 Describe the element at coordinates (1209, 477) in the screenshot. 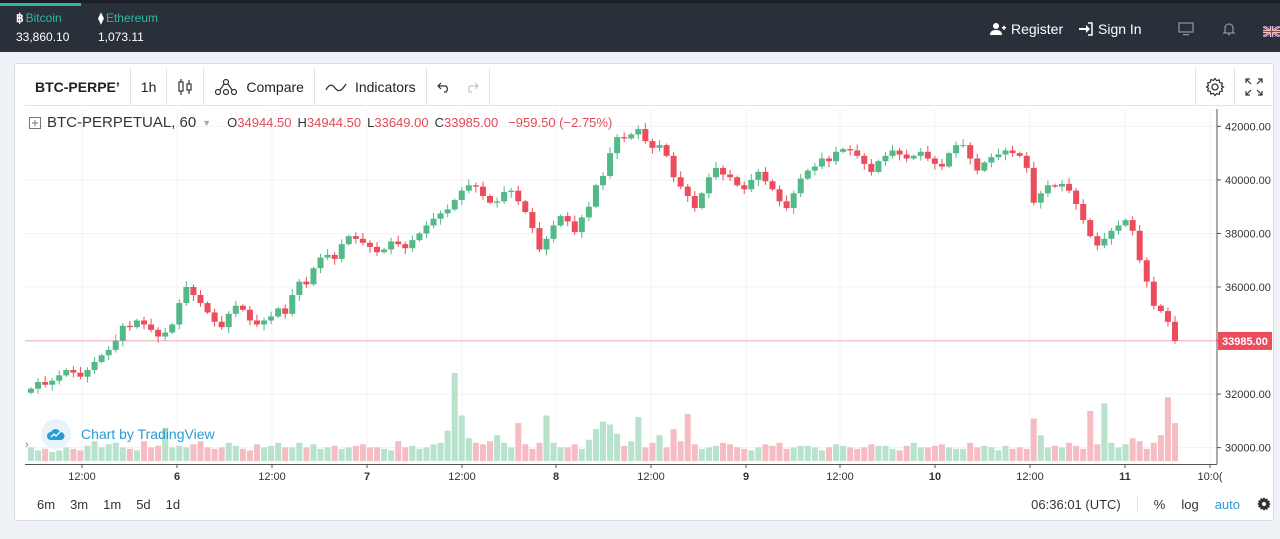

I see `time-tick-label: 10:0(` at that location.